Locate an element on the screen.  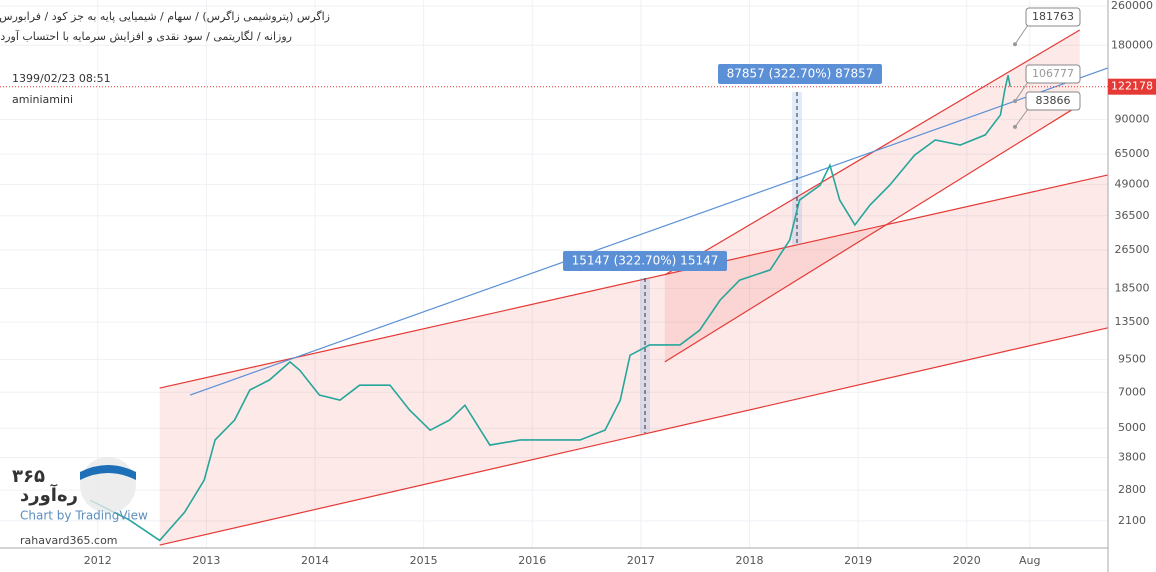
x-tick-label: 2014 is located at coordinates (315, 560).